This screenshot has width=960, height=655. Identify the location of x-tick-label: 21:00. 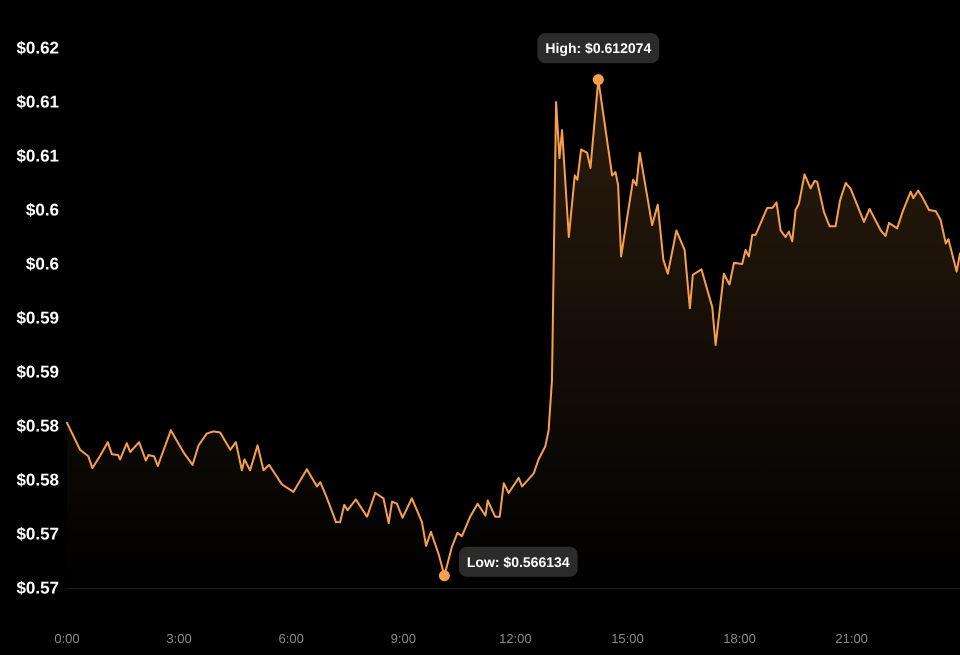
(851, 638).